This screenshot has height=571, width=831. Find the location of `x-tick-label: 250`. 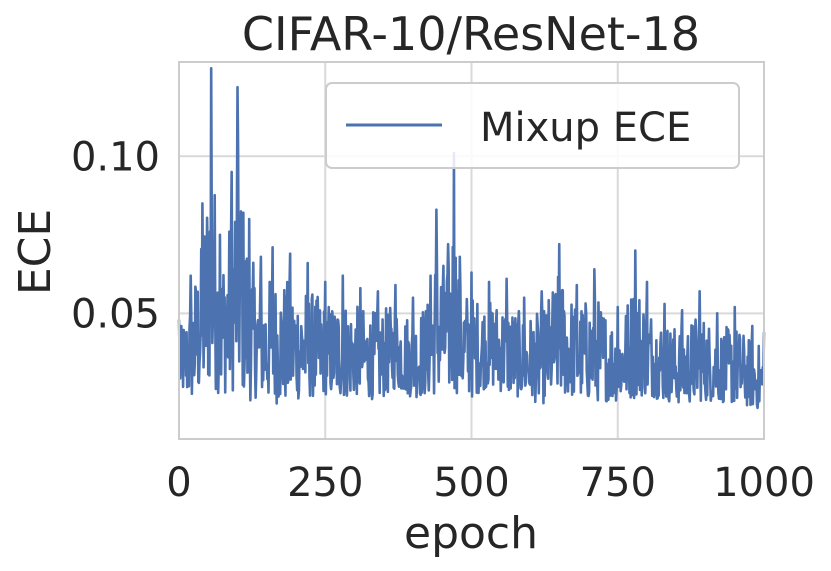

x-tick-label: 250 is located at coordinates (325, 483).